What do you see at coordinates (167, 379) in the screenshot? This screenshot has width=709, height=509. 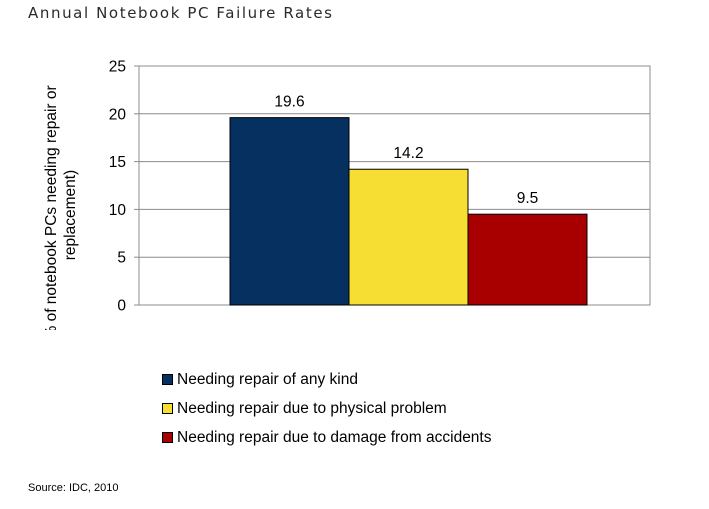 I see `legend-swatch-any-repair` at bounding box center [167, 379].